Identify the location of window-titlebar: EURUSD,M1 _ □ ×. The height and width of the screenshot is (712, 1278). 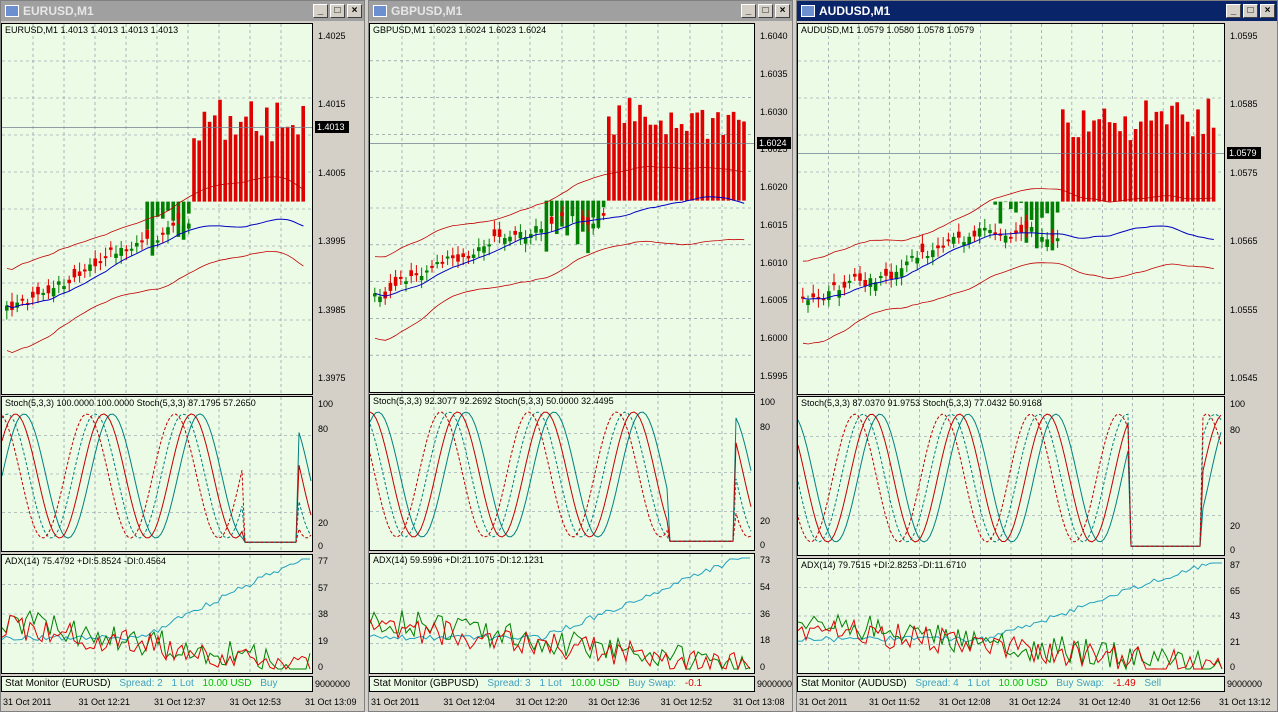
(182, 11).